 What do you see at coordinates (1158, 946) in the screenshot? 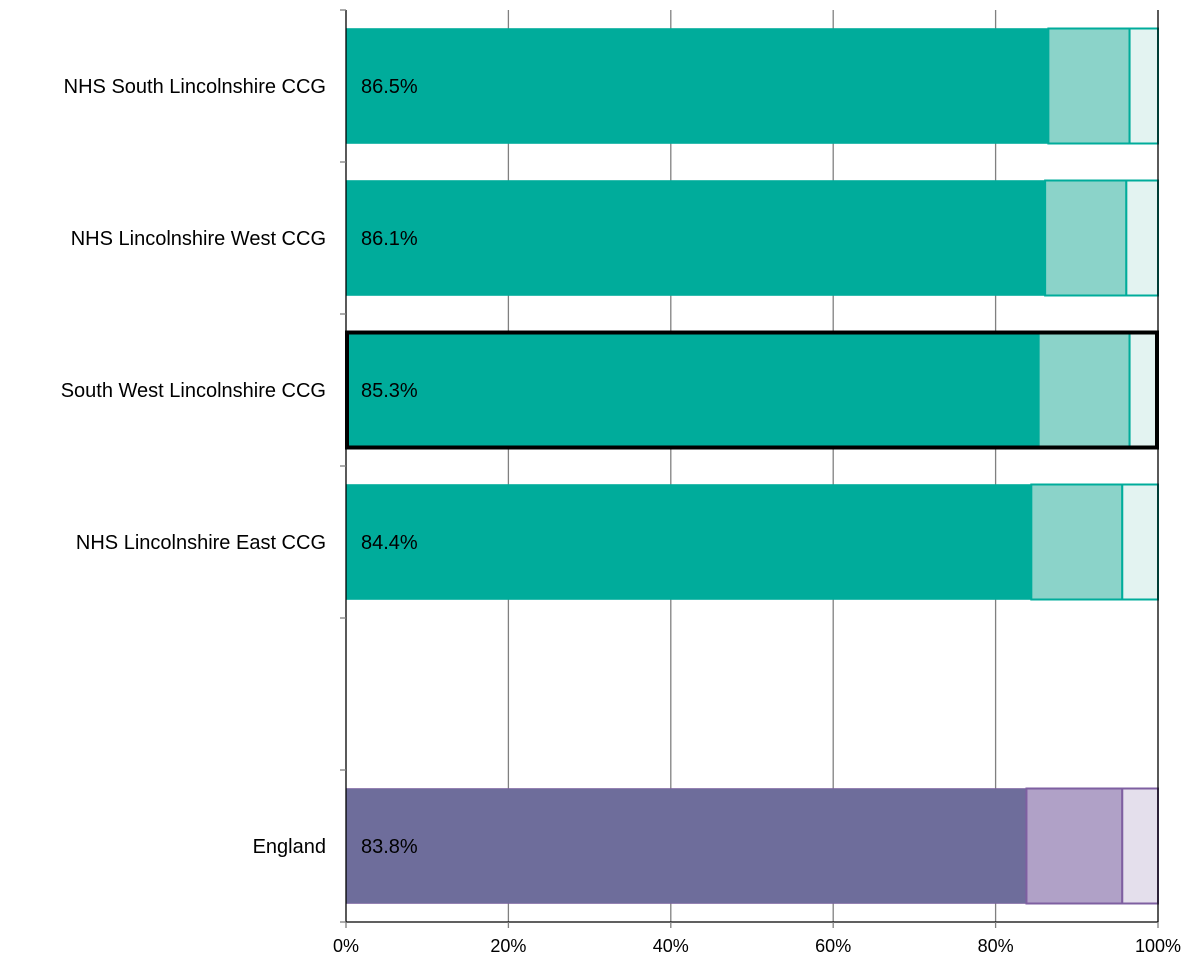
I see `x-tick-label-5: 100%` at bounding box center [1158, 946].